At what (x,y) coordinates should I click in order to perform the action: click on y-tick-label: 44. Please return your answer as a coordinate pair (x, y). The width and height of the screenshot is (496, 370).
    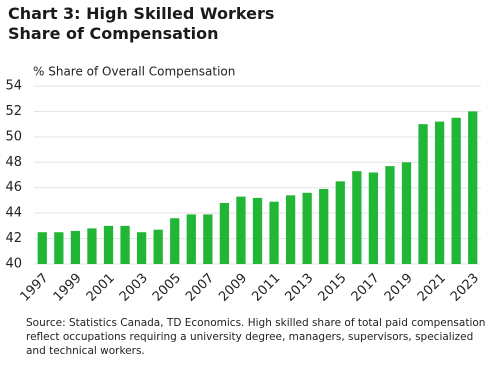
    Looking at the image, I should click on (13, 213).